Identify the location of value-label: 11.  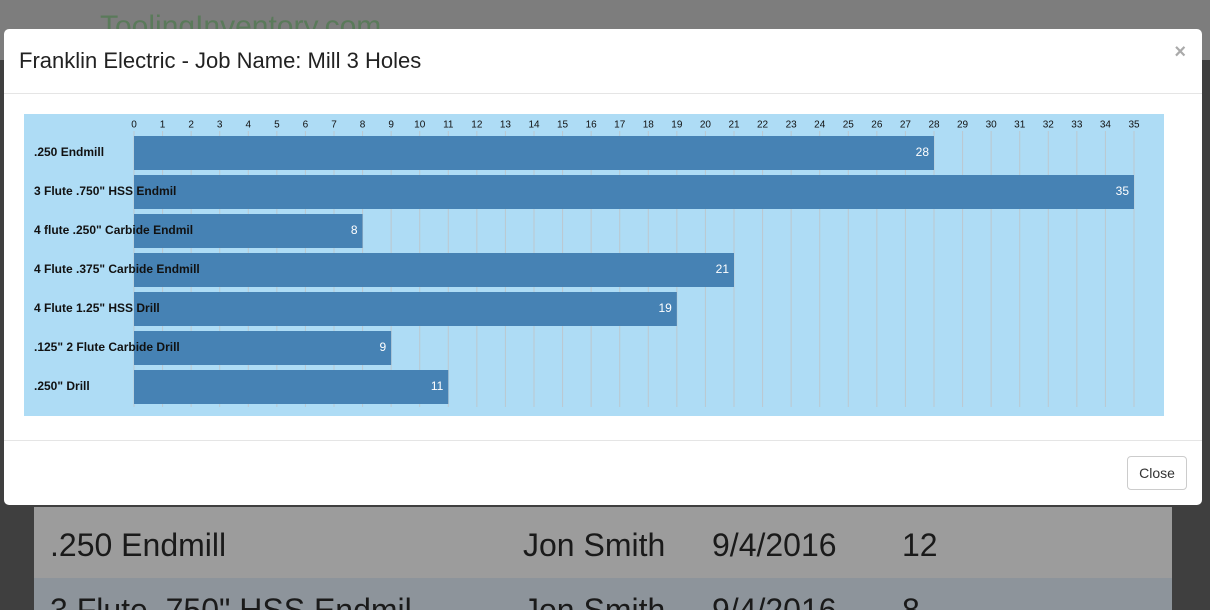
(437, 386).